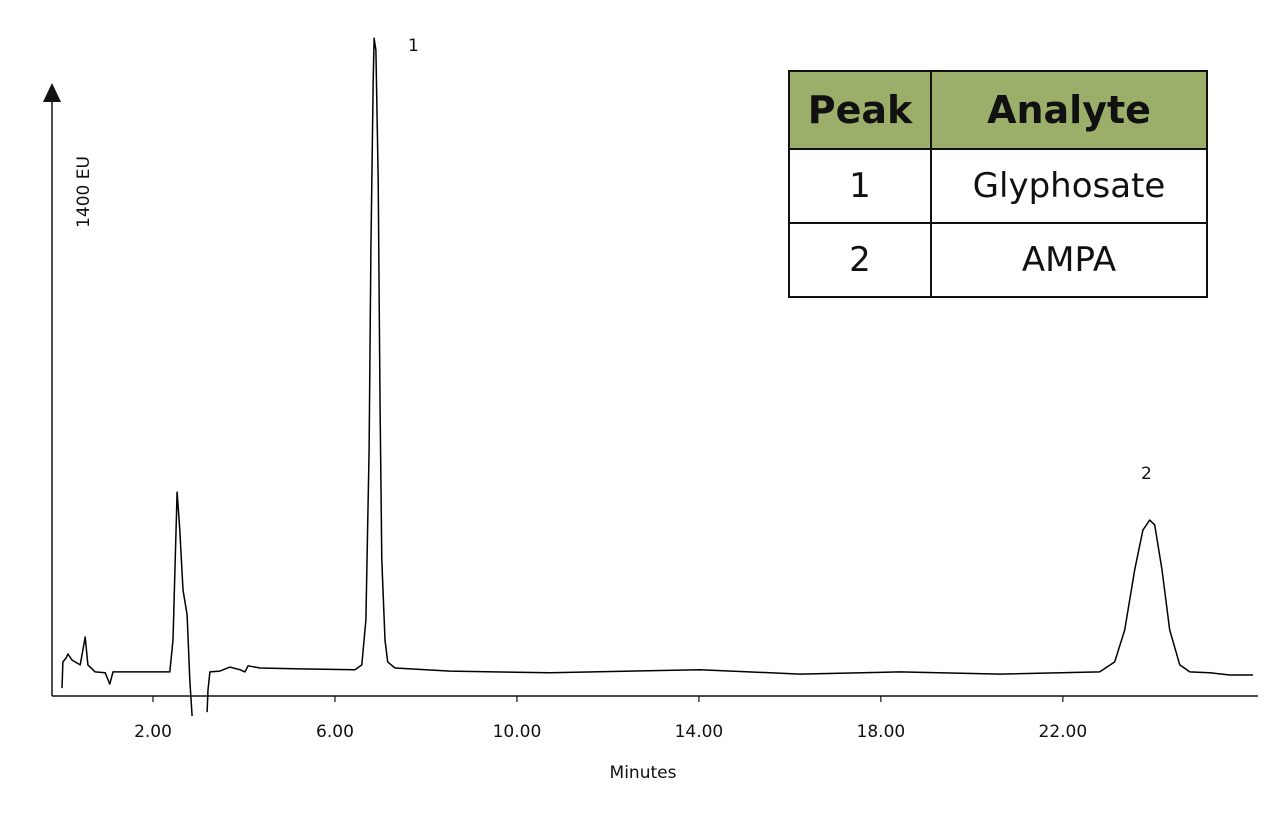 The height and width of the screenshot is (817, 1280). I want to click on table-header: Peak Analyte, so click(998, 110).